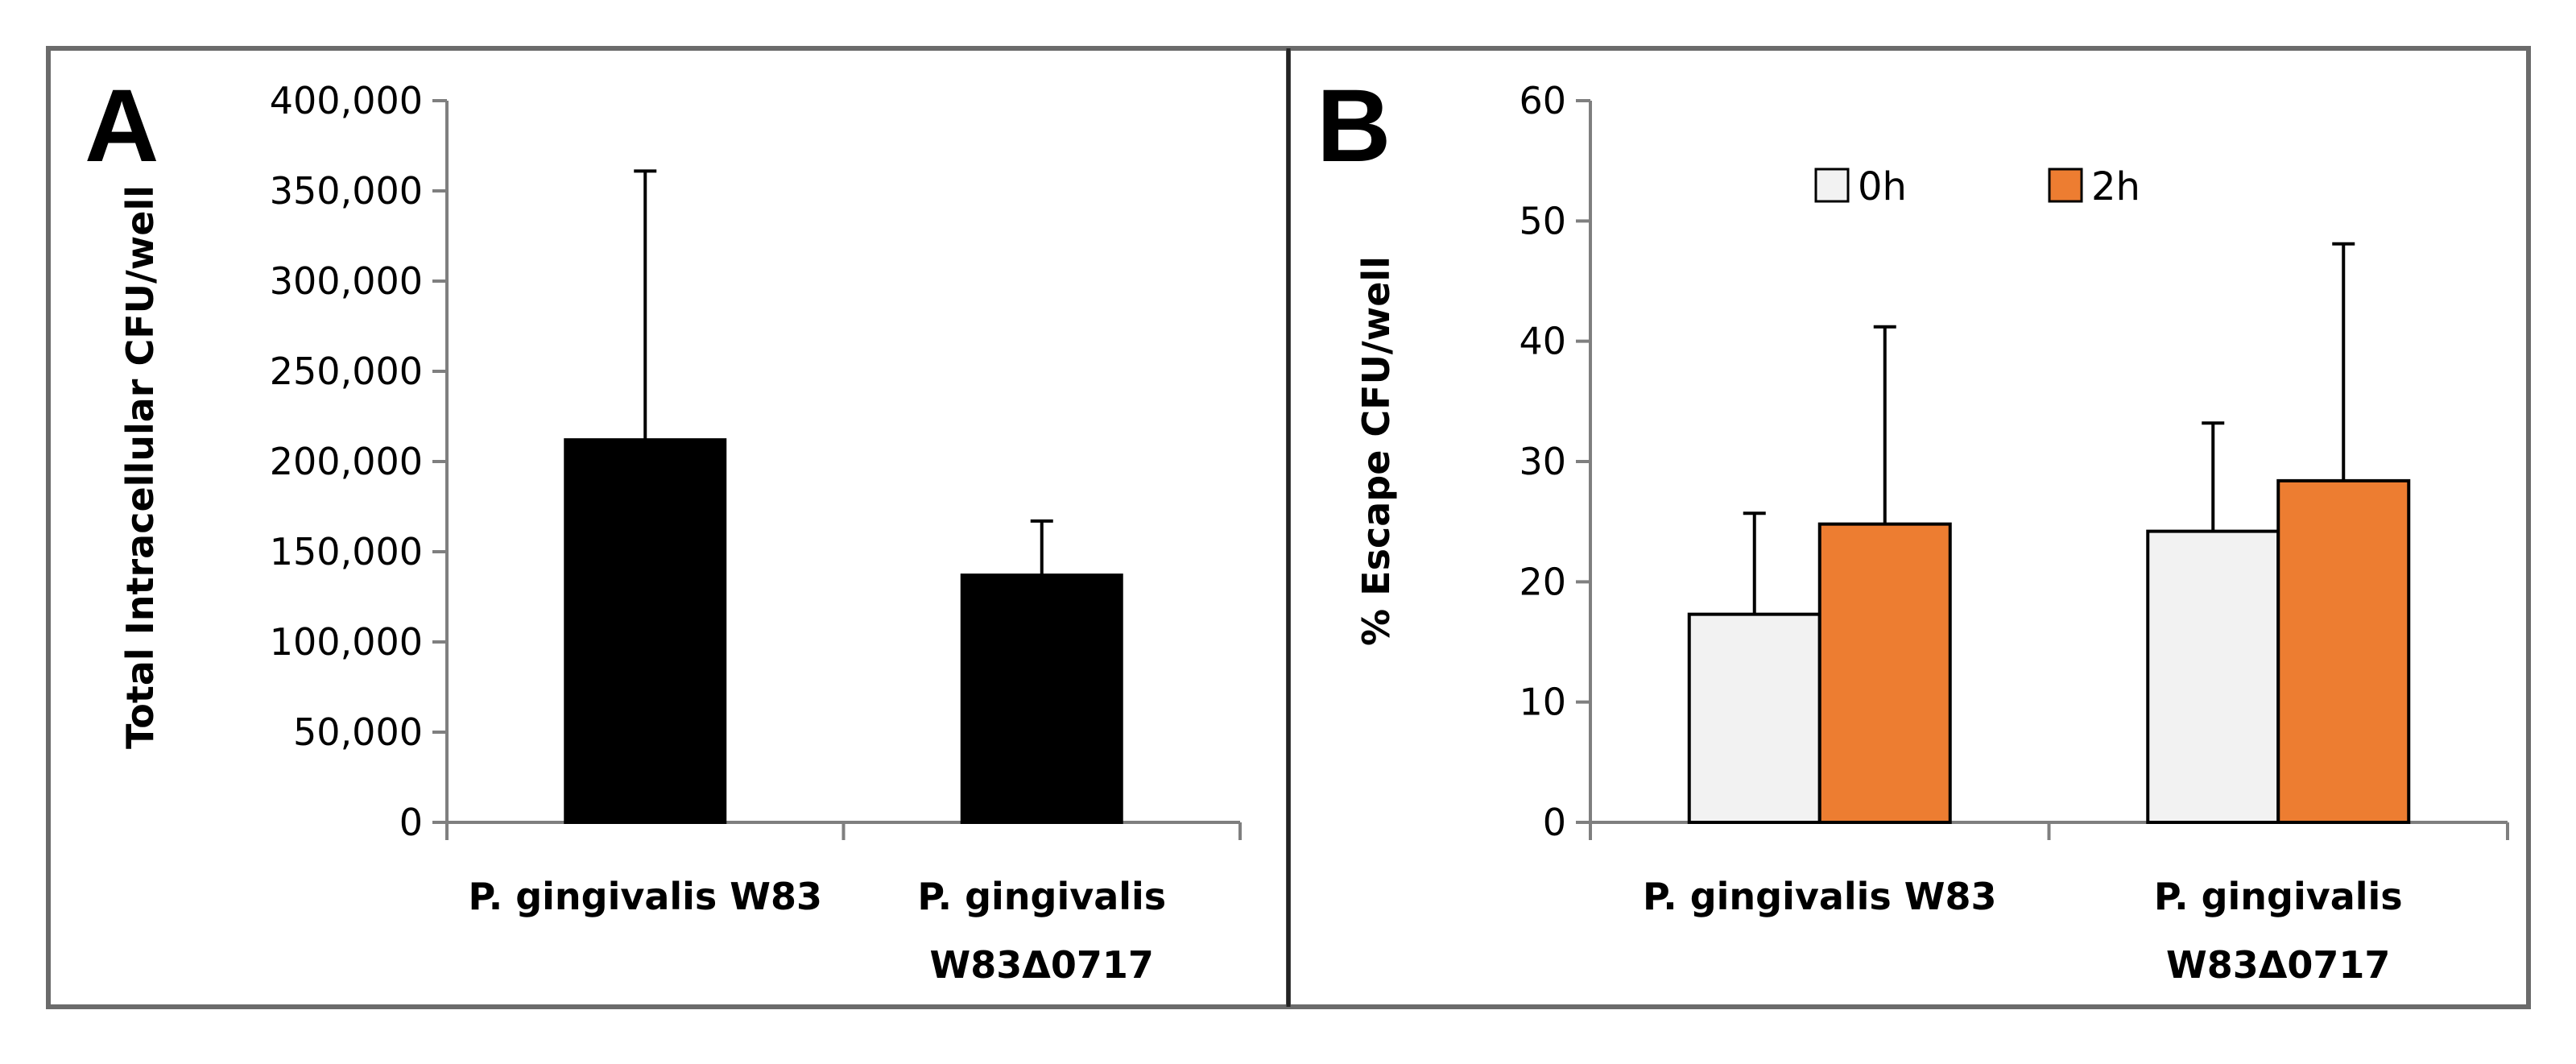 The height and width of the screenshot is (1064, 2576). What do you see at coordinates (1882, 186) in the screenshot?
I see `panel-b-legend-label: 0h` at bounding box center [1882, 186].